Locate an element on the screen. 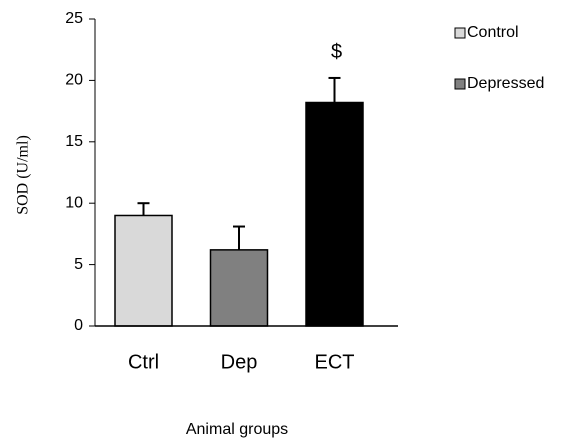  y-tick-label: 15 is located at coordinates (74, 141).